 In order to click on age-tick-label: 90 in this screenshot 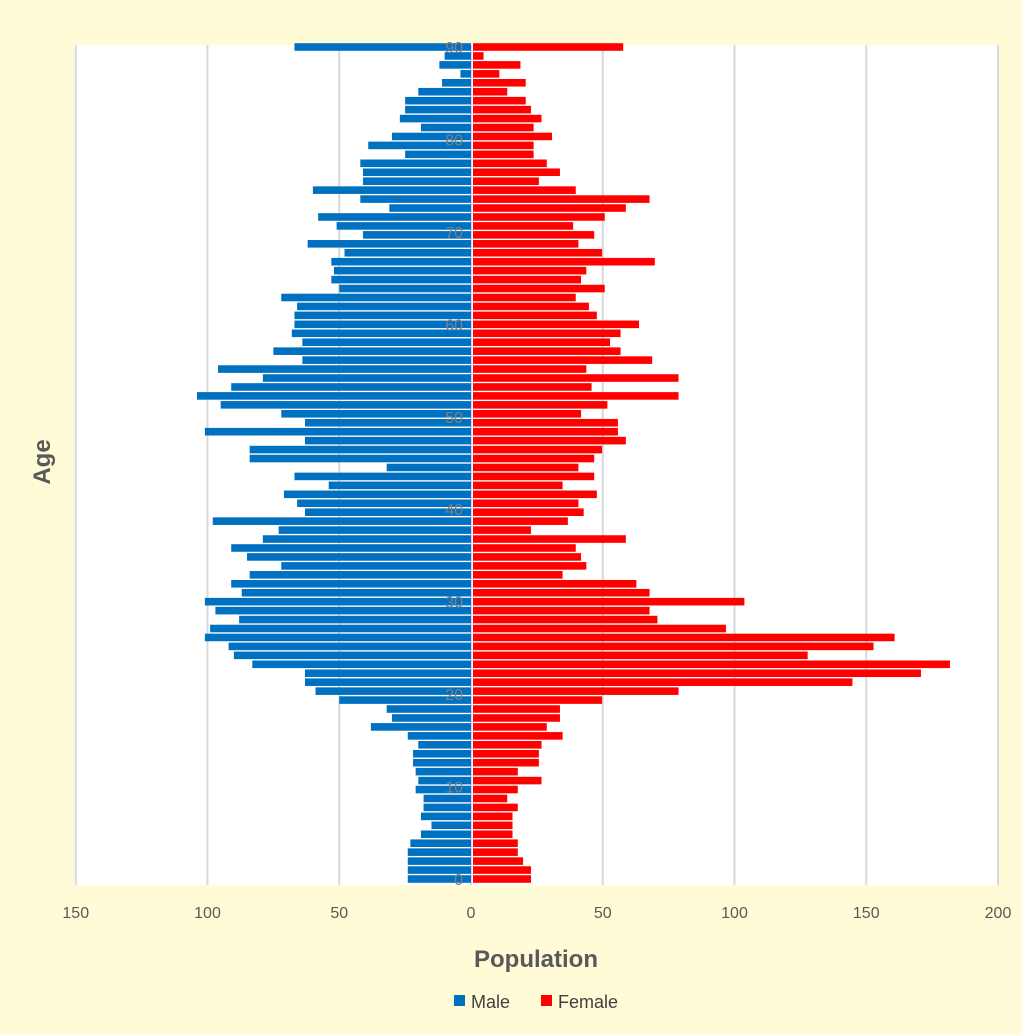, I will do `click(454, 48)`.